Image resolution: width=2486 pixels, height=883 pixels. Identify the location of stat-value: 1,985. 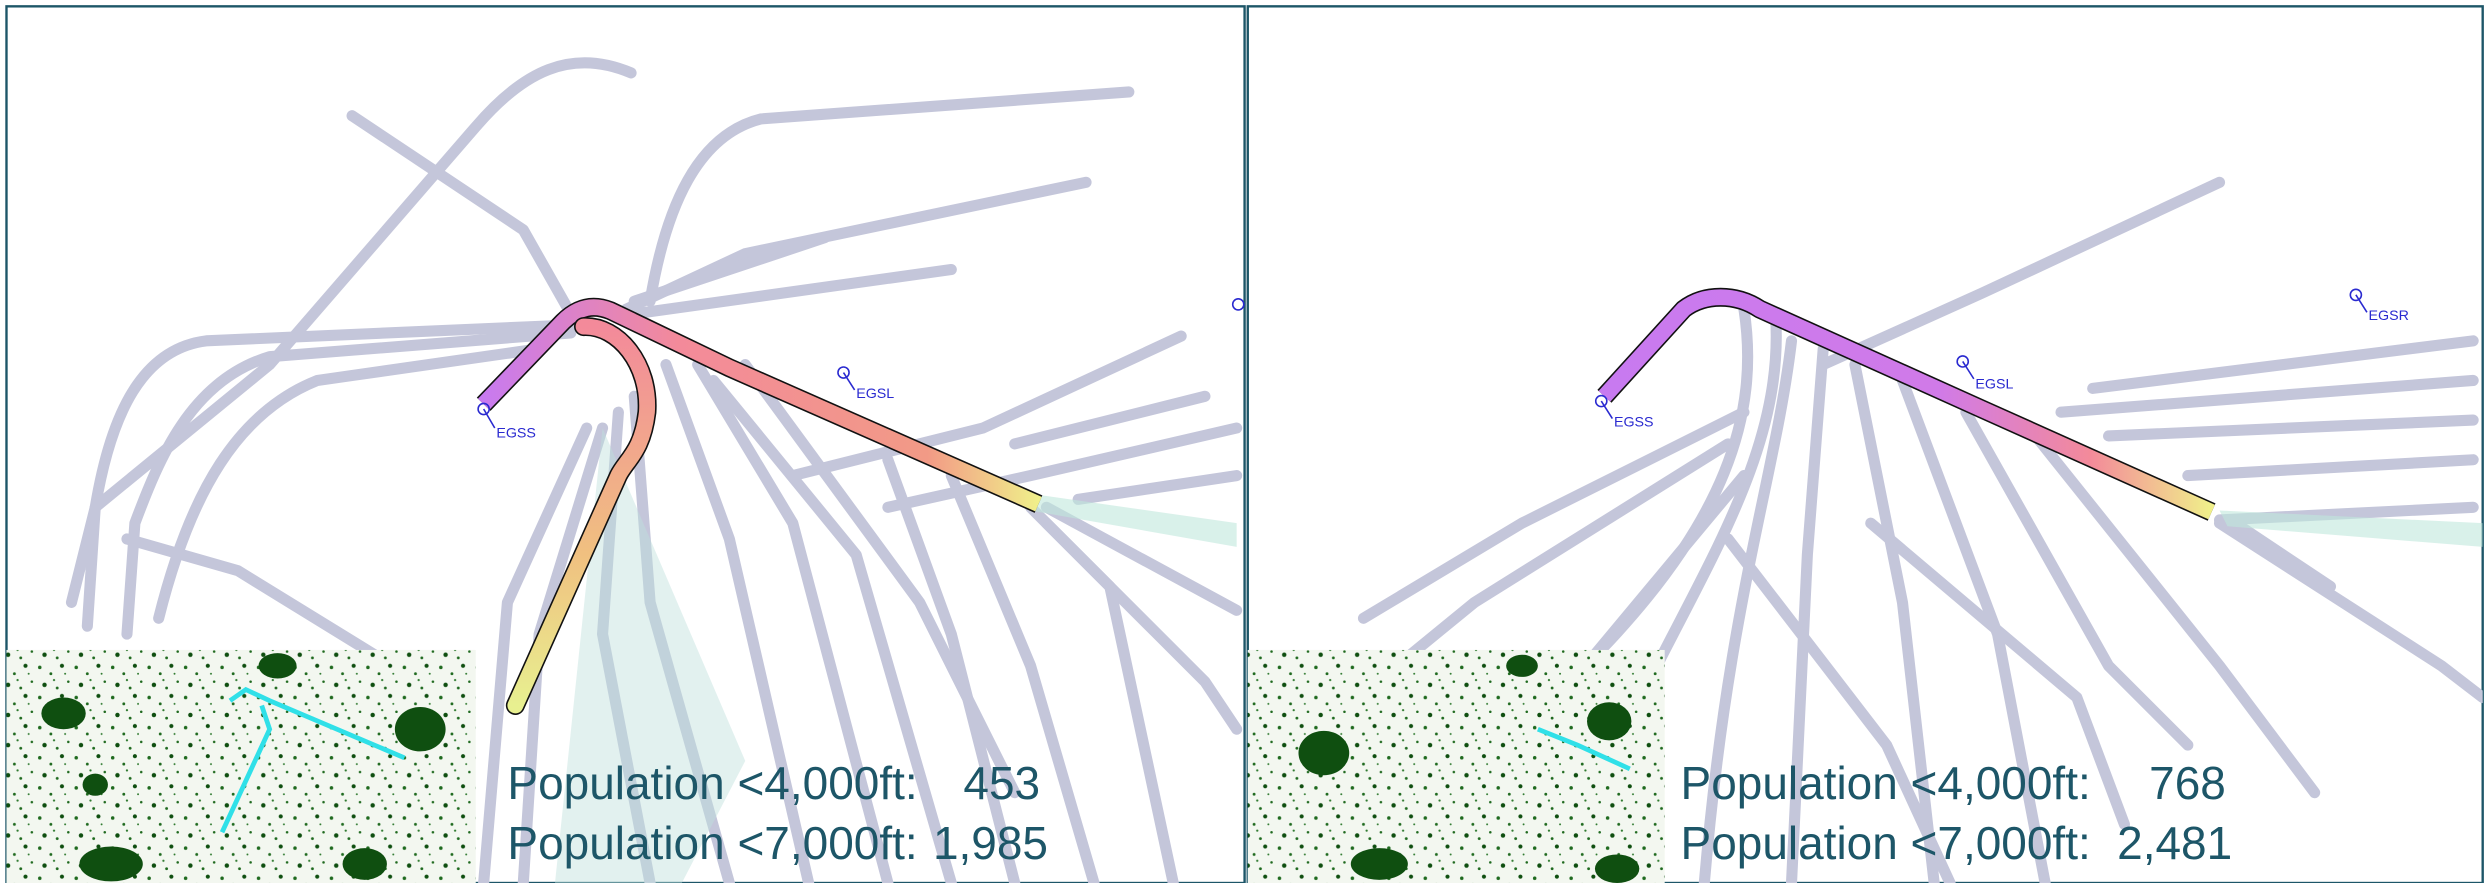
(990, 843).